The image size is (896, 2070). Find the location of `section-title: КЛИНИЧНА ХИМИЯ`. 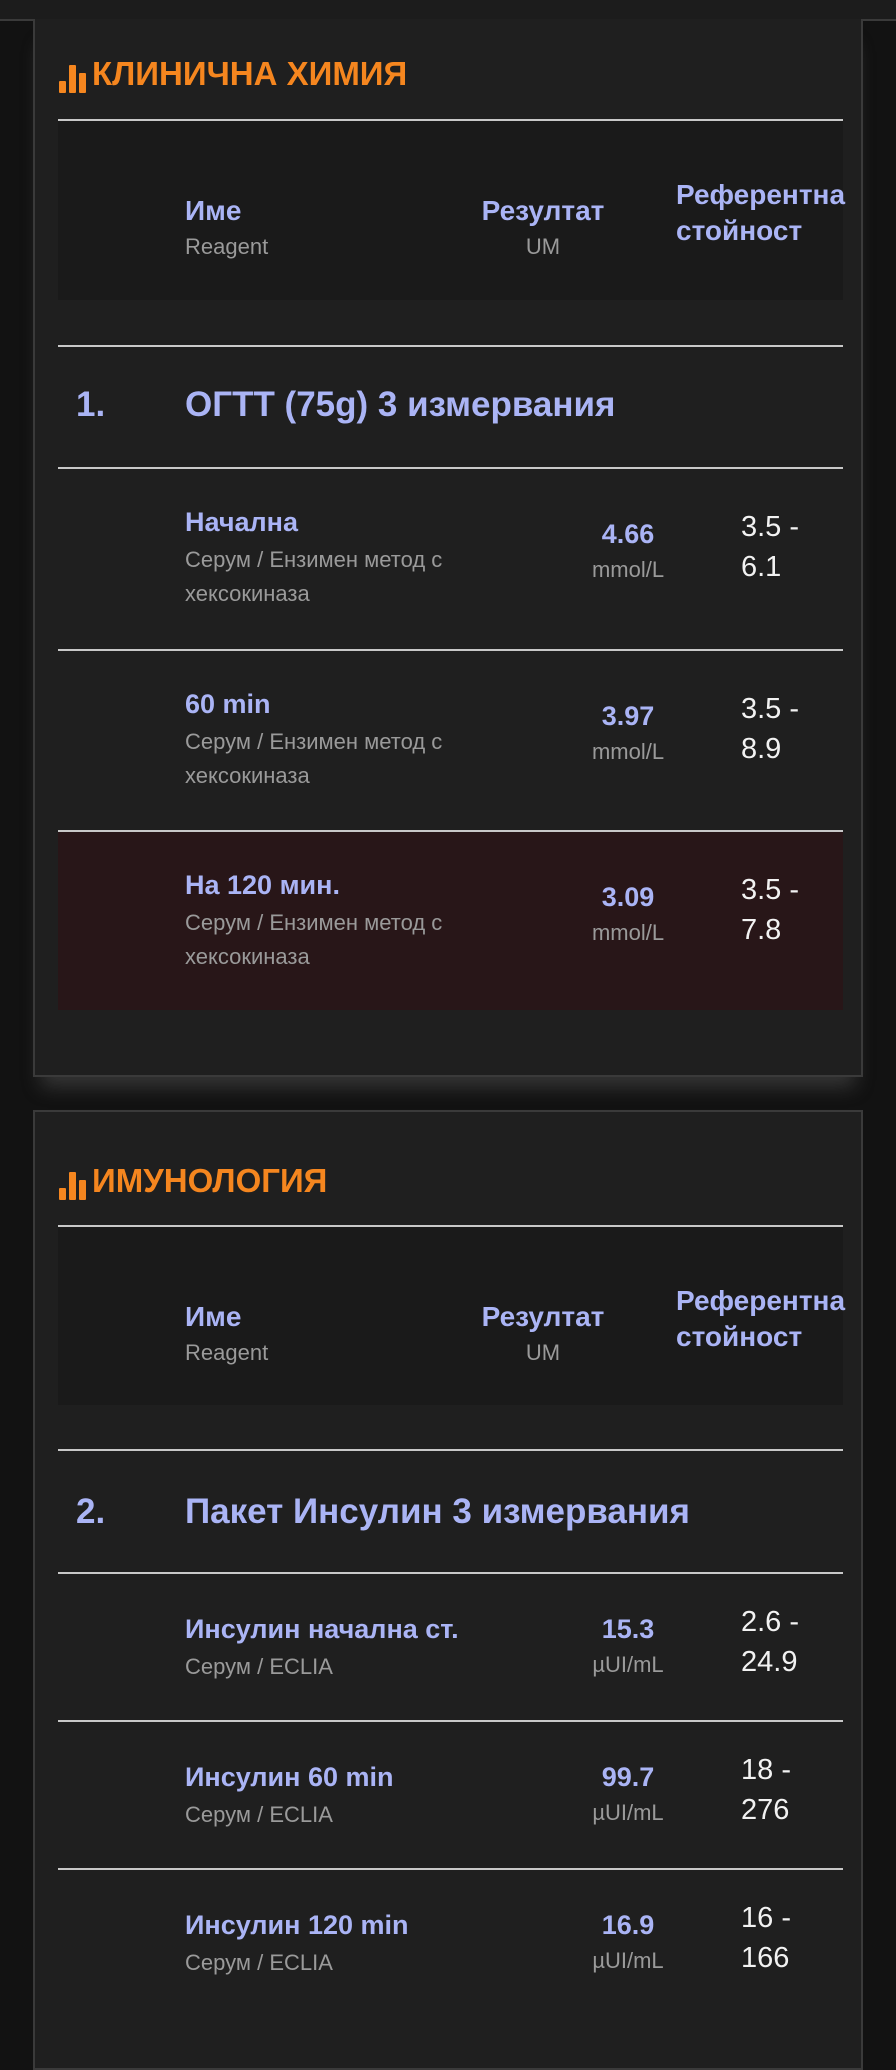

section-title: КЛИНИЧНА ХИМИЯ is located at coordinates (233, 74).